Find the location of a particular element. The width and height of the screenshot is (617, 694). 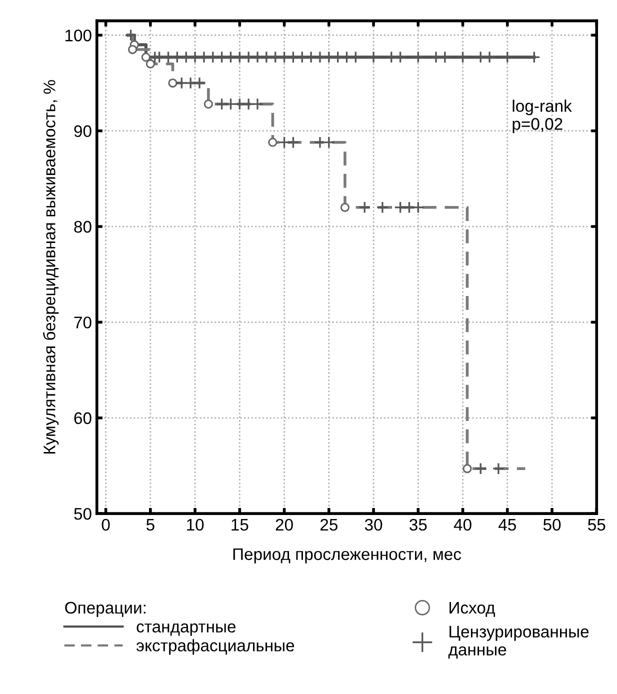

x-tick-label: 30 is located at coordinates (373, 524).